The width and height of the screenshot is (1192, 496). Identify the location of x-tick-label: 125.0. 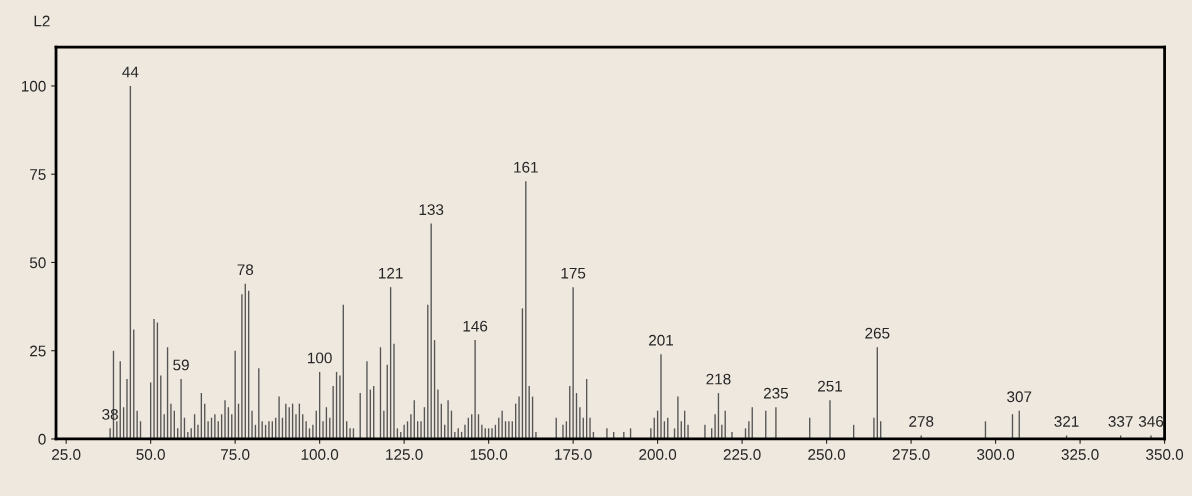
(404, 454).